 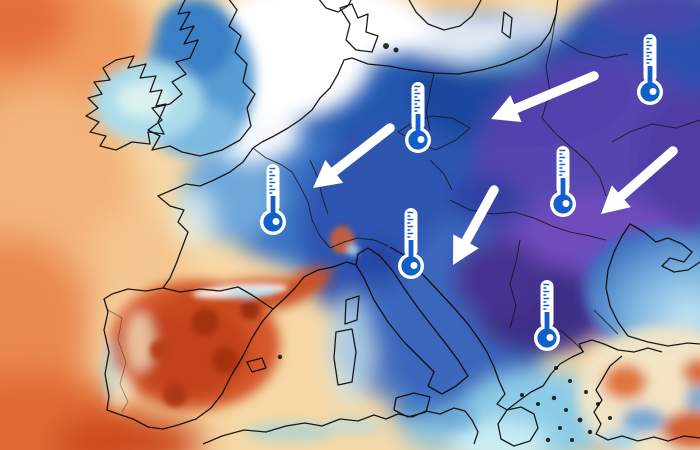 I want to click on black-sea-gradient, so click(x=642, y=290).